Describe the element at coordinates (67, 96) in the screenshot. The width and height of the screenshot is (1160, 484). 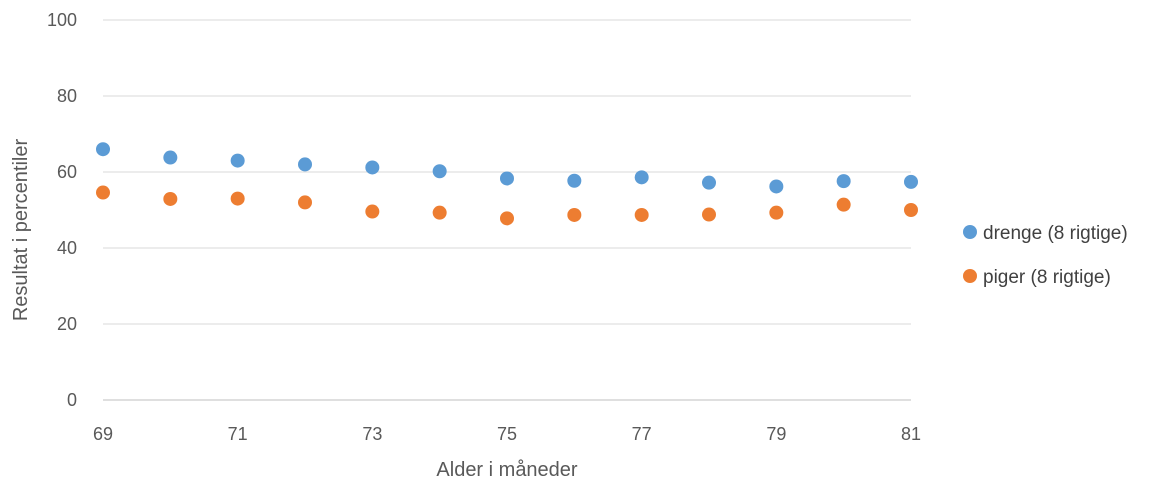
I see `y-tick-label: 80` at that location.